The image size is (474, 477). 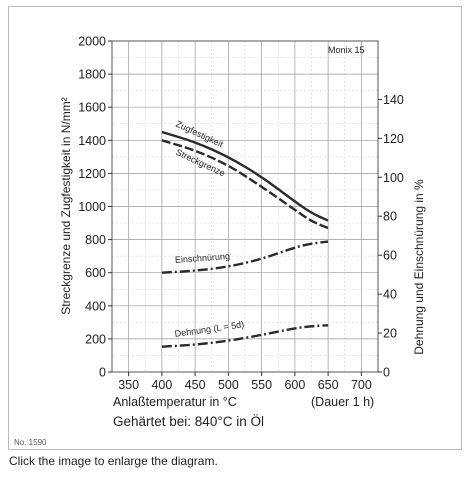 I want to click on y-tick-label-left: 1800, so click(x=92, y=75).